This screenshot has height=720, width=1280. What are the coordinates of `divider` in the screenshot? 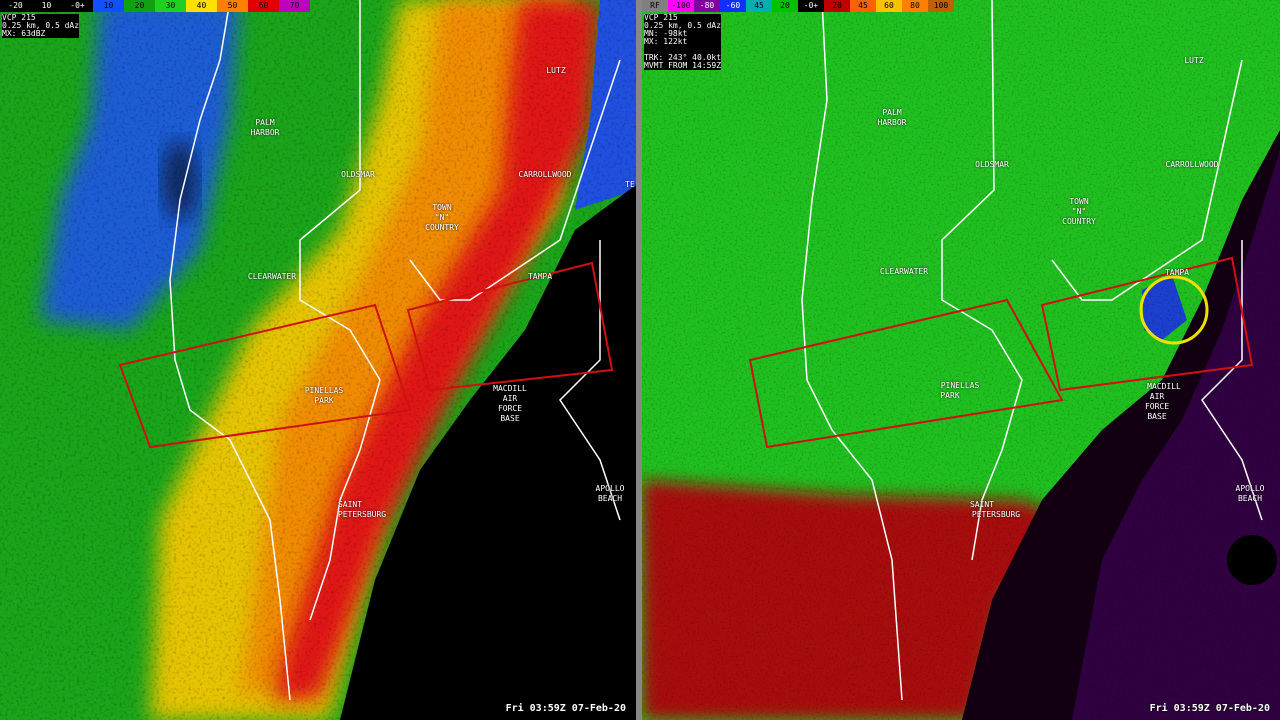 It's located at (639, 360).